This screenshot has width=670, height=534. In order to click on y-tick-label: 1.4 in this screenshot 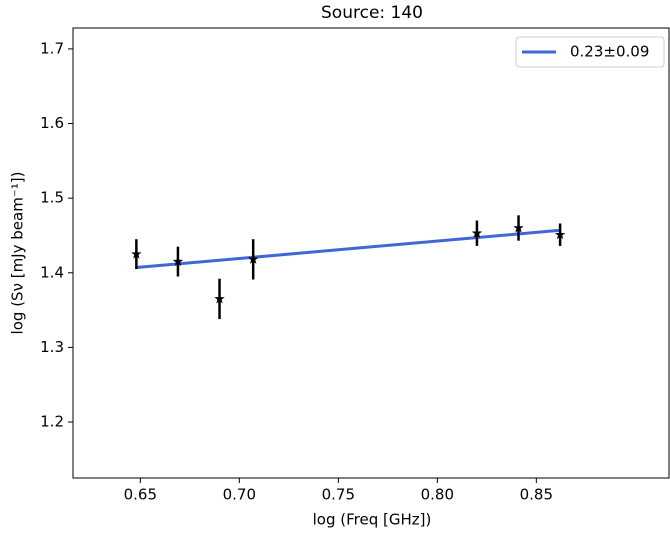, I will do `click(52, 272)`.